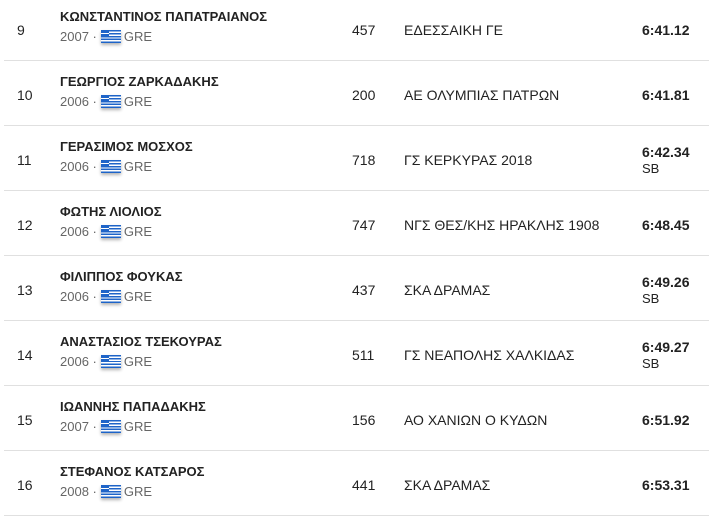 The width and height of the screenshot is (718, 516). Describe the element at coordinates (364, 160) in the screenshot. I see `bib-number: 718` at that location.